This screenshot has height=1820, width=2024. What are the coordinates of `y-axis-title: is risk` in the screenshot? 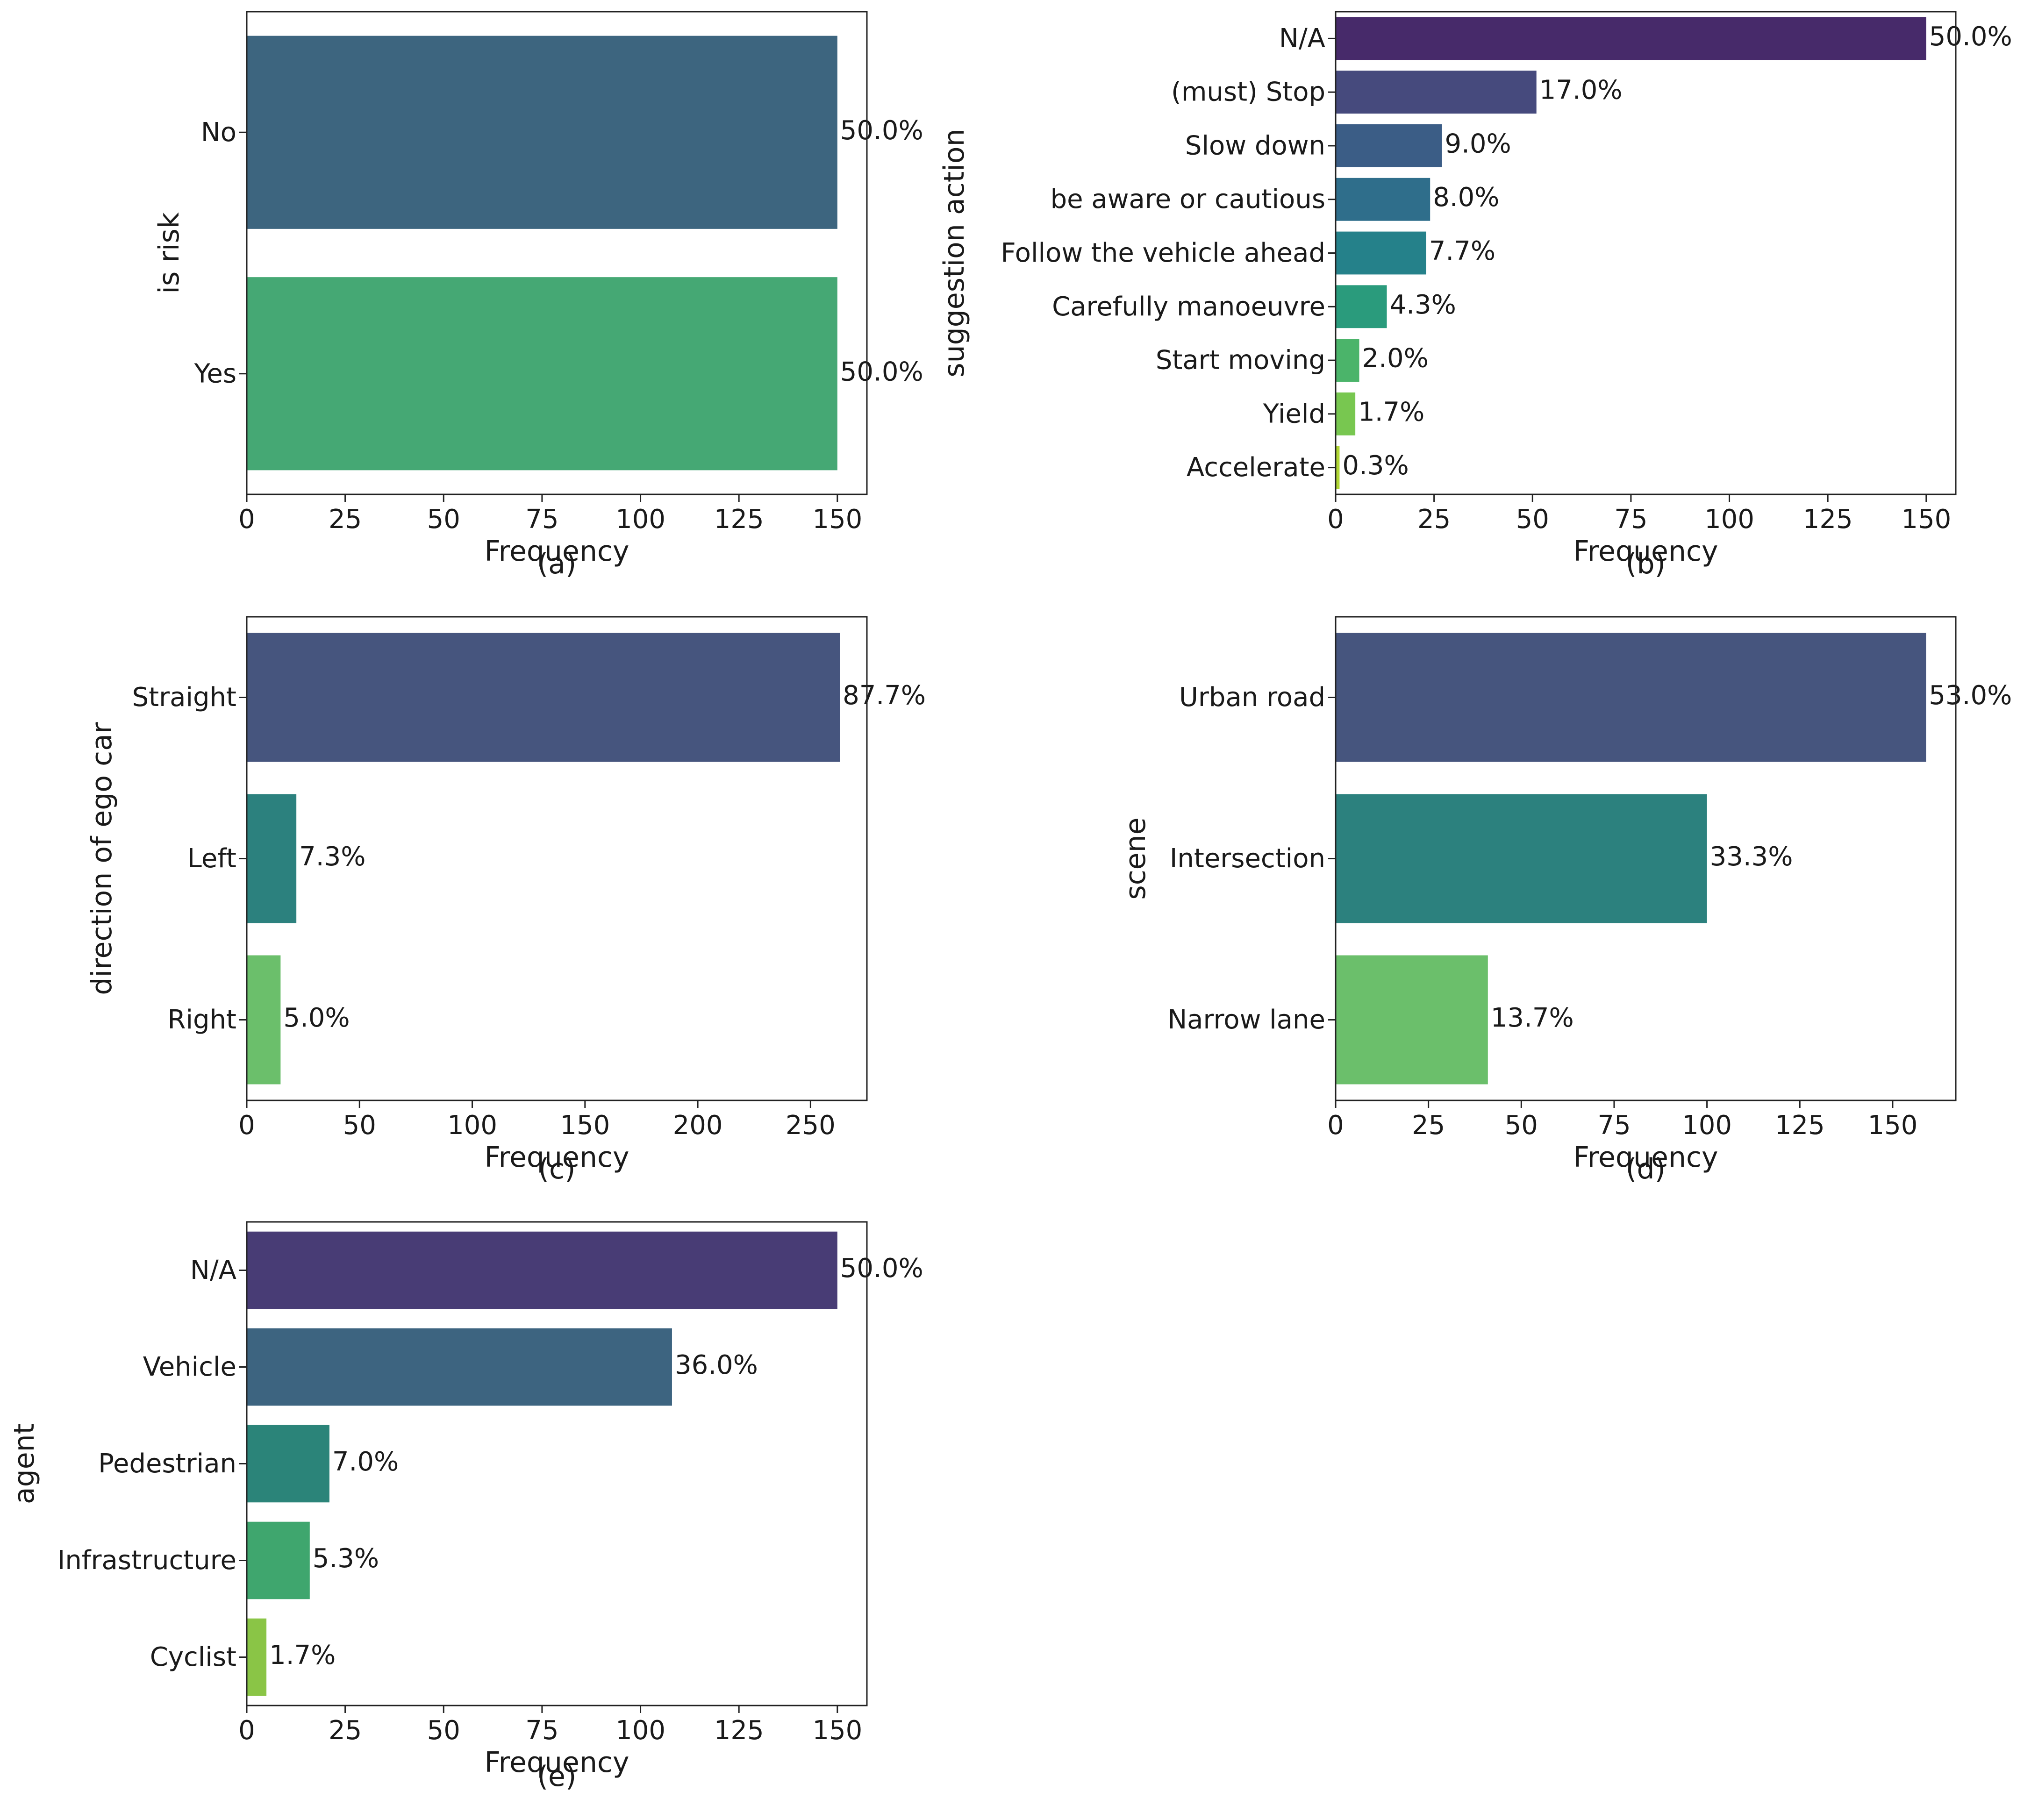 It's located at (169, 253).